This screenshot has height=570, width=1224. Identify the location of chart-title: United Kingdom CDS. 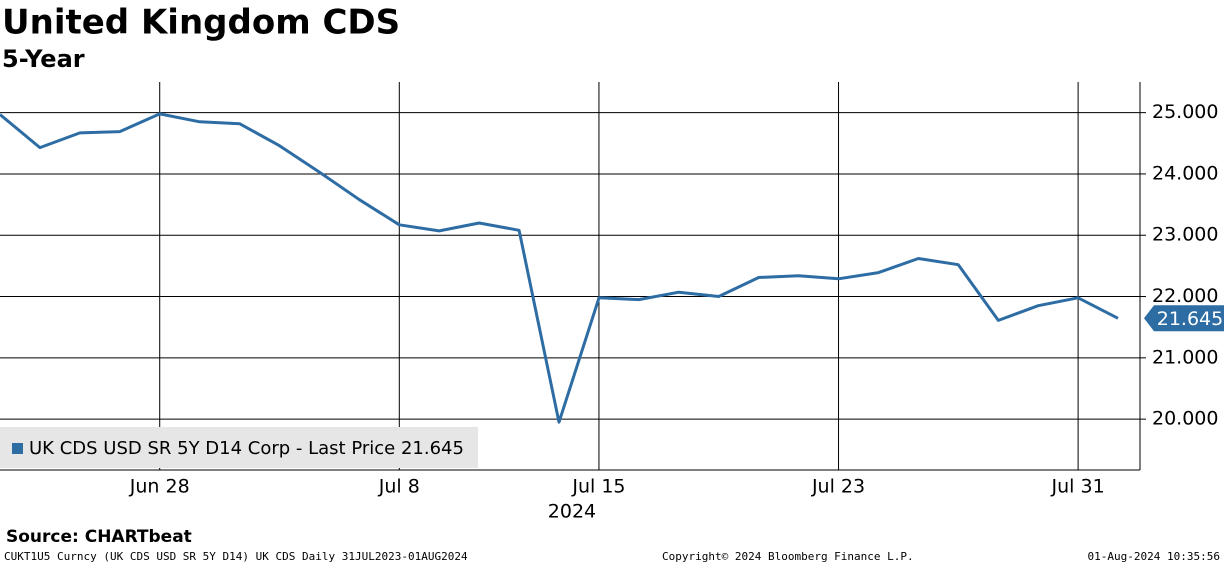
(201, 23).